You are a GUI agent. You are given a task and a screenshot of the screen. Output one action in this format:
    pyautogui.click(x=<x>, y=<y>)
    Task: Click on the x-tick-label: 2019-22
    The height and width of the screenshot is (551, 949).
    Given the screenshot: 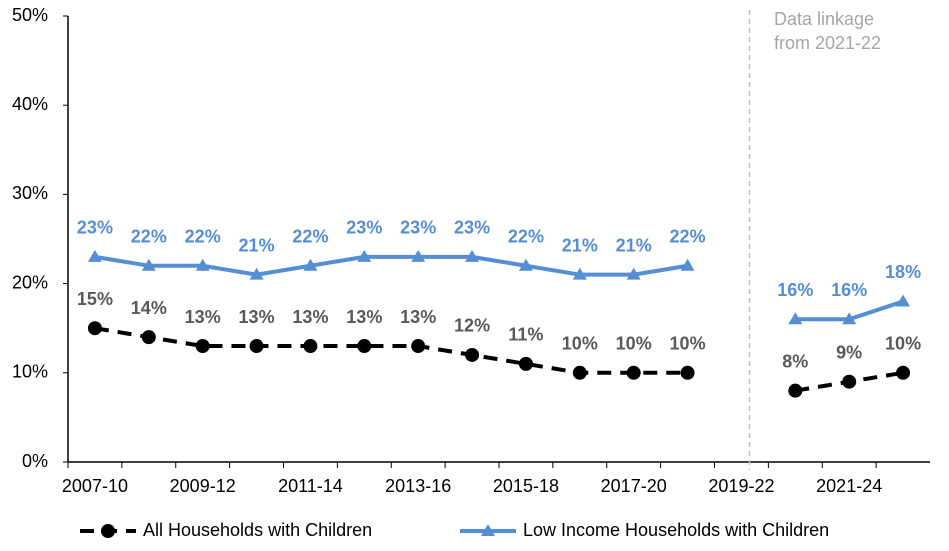 What is the action you would take?
    pyautogui.click(x=741, y=486)
    